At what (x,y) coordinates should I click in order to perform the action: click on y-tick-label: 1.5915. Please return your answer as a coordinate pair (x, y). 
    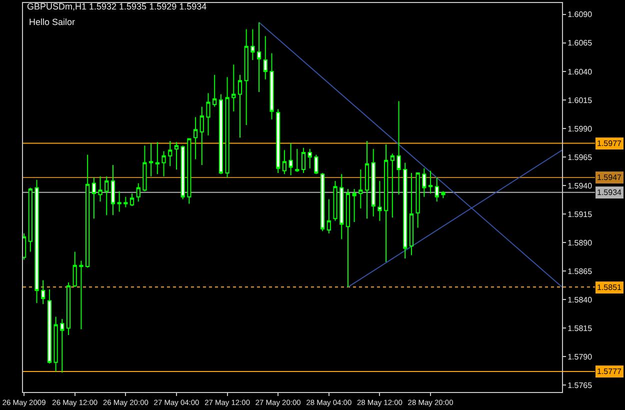
    Looking at the image, I should click on (580, 214).